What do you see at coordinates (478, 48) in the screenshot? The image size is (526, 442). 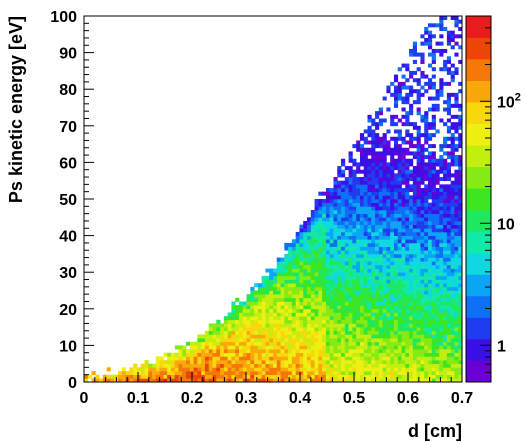 I see `colorbar-swatch` at bounding box center [478, 48].